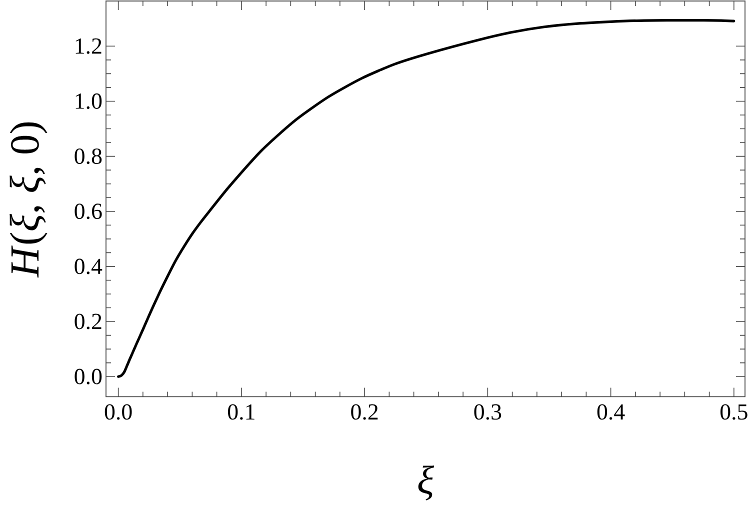  Describe the element at coordinates (118, 412) in the screenshot. I see `x-tick-label: 0.0` at that location.